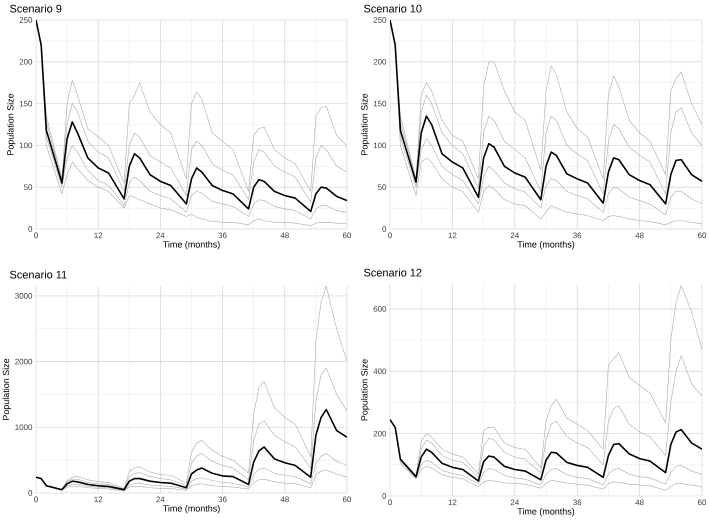  What do you see at coordinates (393, 8) in the screenshot?
I see `chart-title: Scenario 10` at bounding box center [393, 8].